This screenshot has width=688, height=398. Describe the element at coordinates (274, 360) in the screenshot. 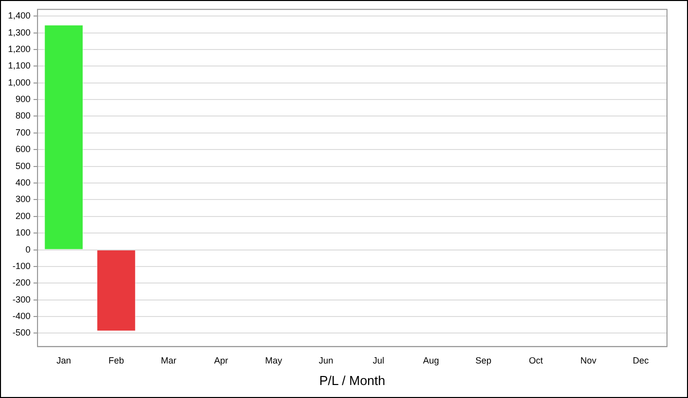

I see `x-tick-label: May` at that location.